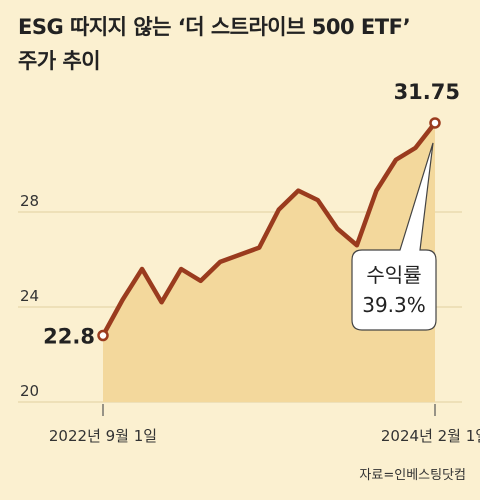  What do you see at coordinates (59, 61) in the screenshot?
I see `title-line-2: 주가 추이` at bounding box center [59, 61].